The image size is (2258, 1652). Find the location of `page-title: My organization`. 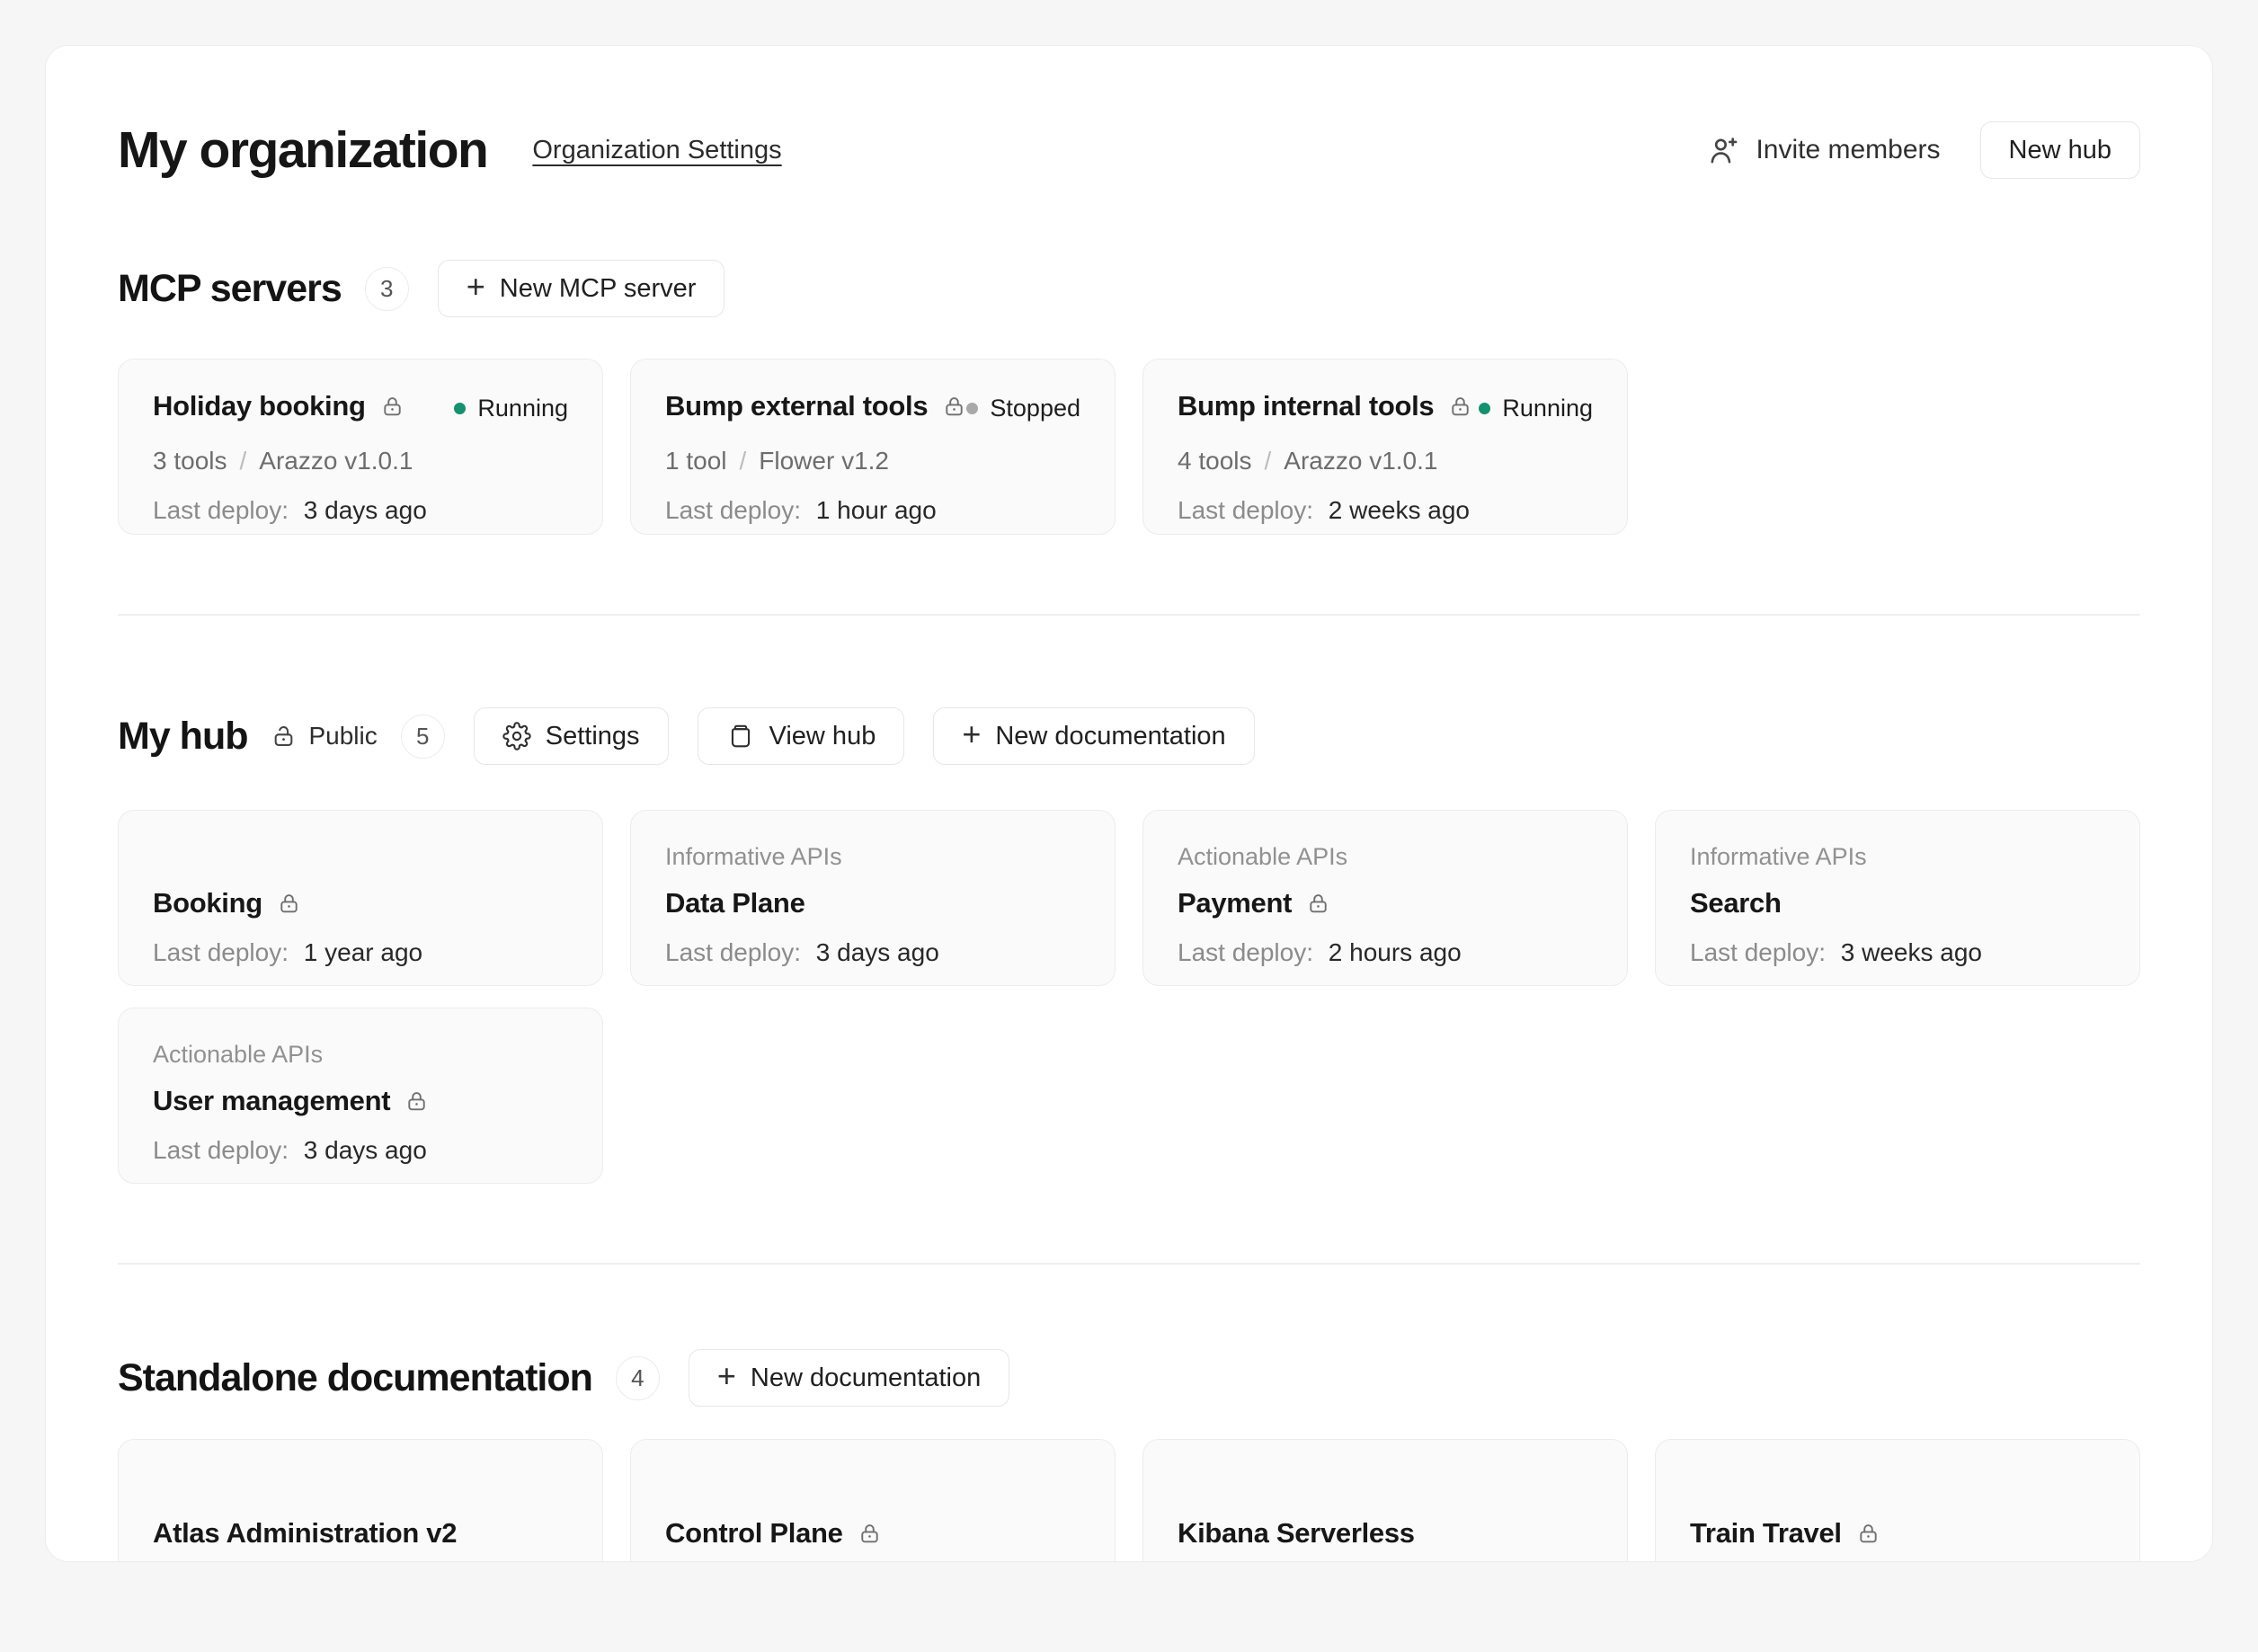

page-title: My organization is located at coordinates (303, 150).